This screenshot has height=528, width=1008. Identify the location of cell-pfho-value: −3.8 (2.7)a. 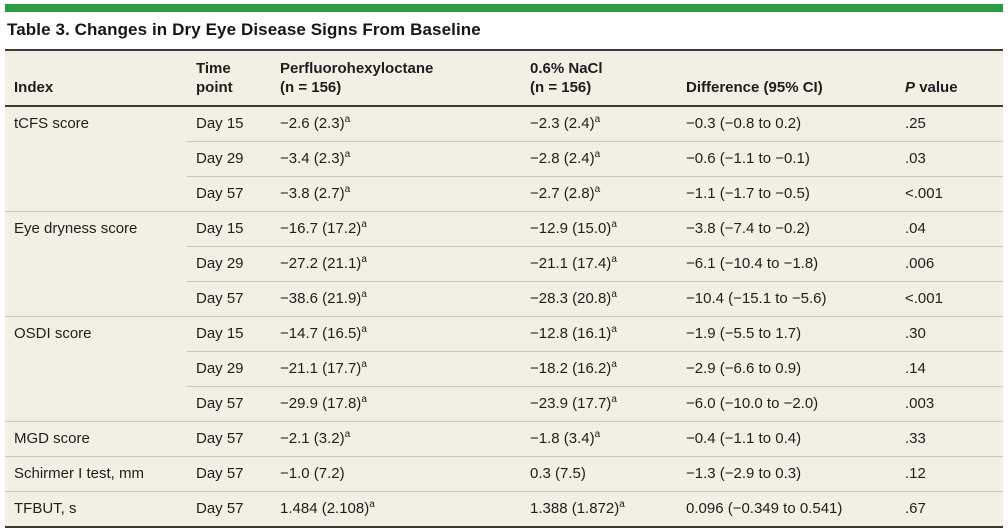
(396, 194).